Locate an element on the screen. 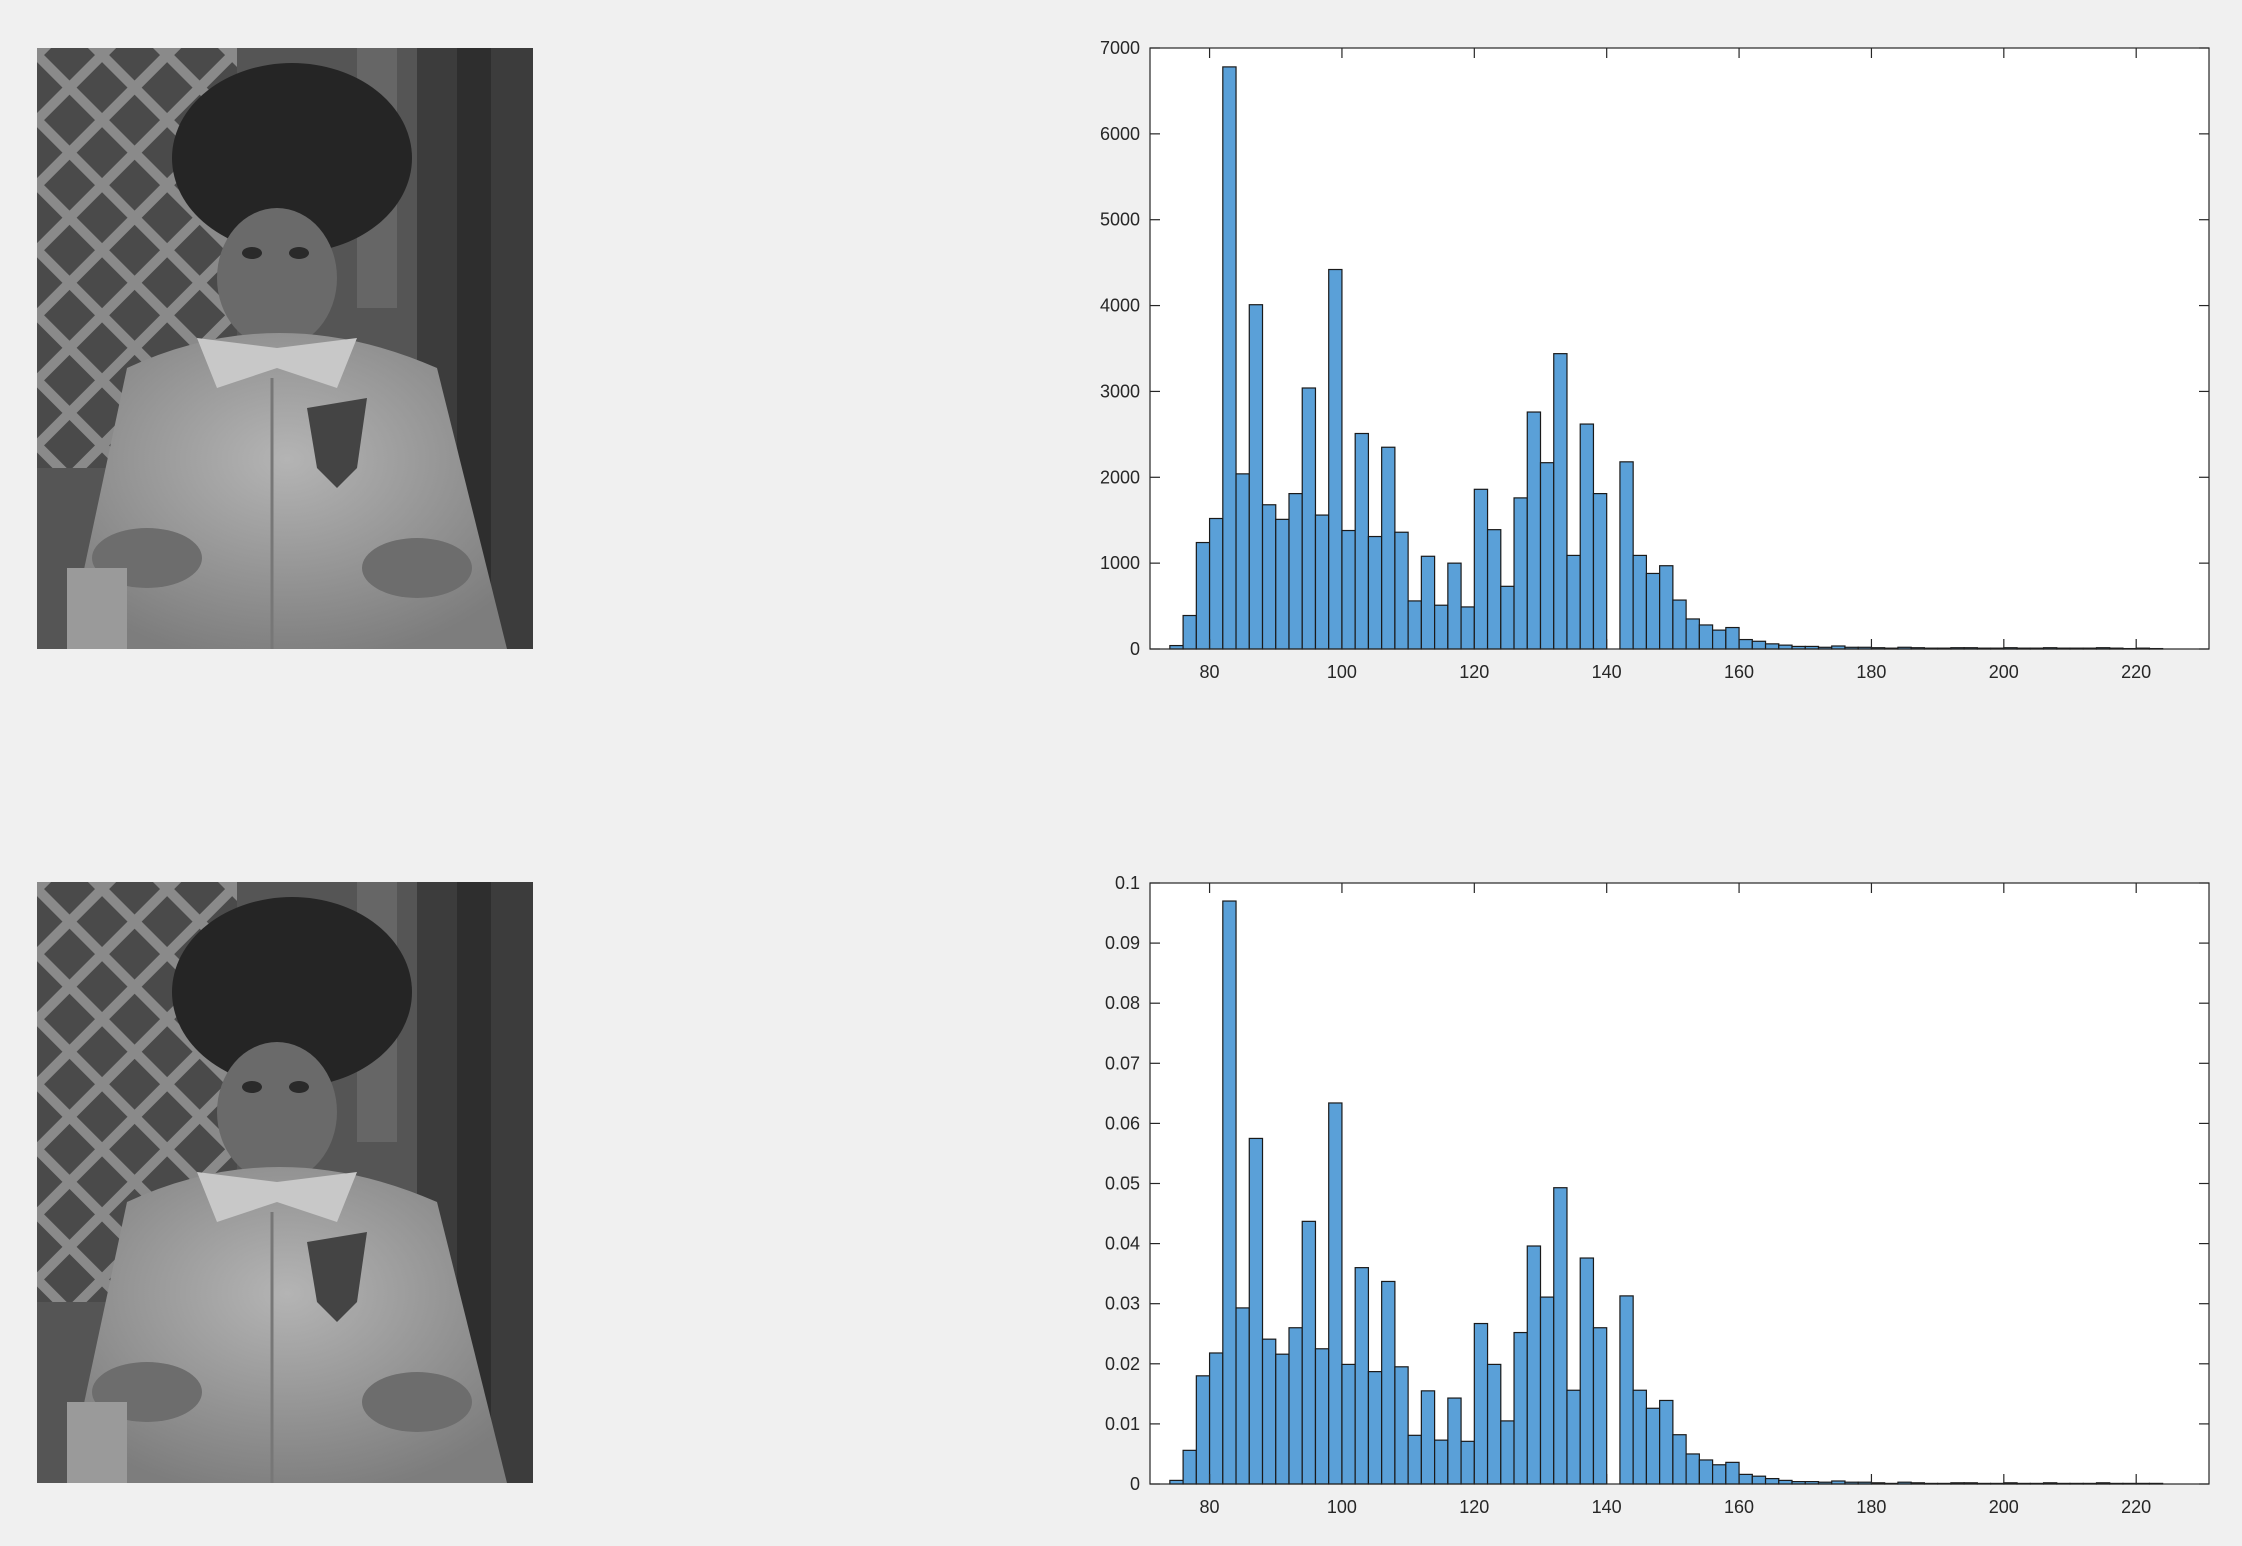  y-tick-label: 0.05 is located at coordinates (1122, 1184).